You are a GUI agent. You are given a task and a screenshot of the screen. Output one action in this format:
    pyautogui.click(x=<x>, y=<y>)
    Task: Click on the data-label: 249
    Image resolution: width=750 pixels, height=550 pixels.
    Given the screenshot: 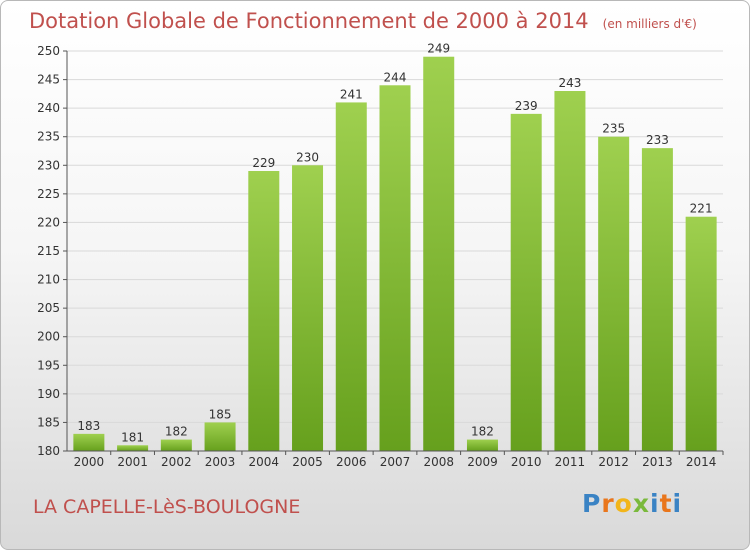 What is the action you would take?
    pyautogui.click(x=438, y=49)
    